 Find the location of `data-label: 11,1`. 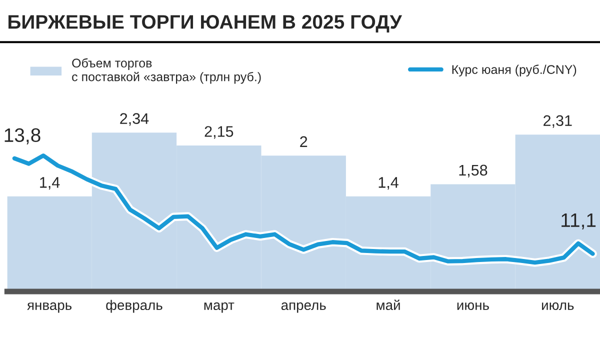

data-label: 11,1 is located at coordinates (579, 221).